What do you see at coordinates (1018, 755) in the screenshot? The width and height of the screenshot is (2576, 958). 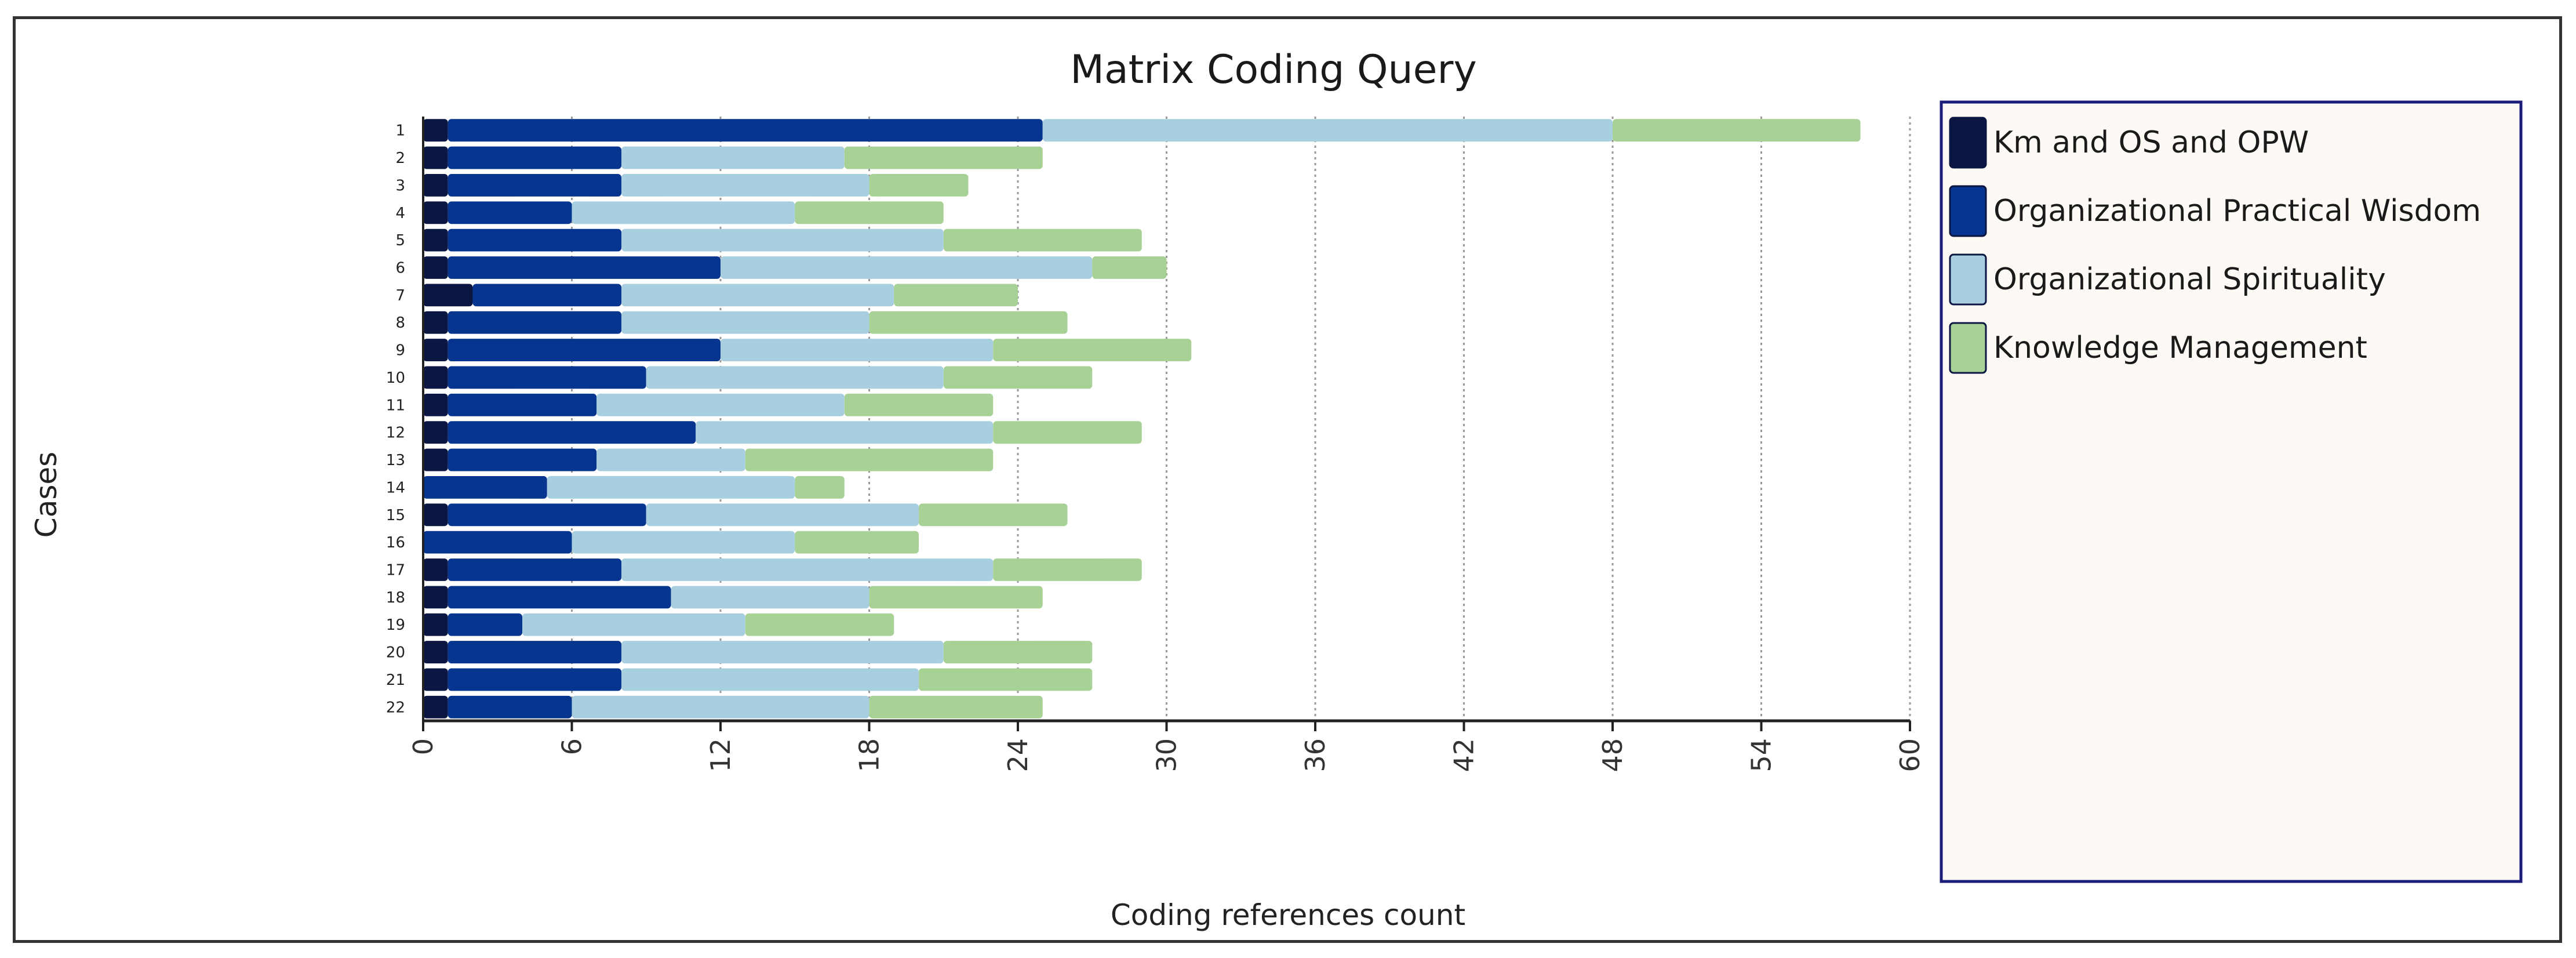 I see `x-tick-label: 24` at bounding box center [1018, 755].